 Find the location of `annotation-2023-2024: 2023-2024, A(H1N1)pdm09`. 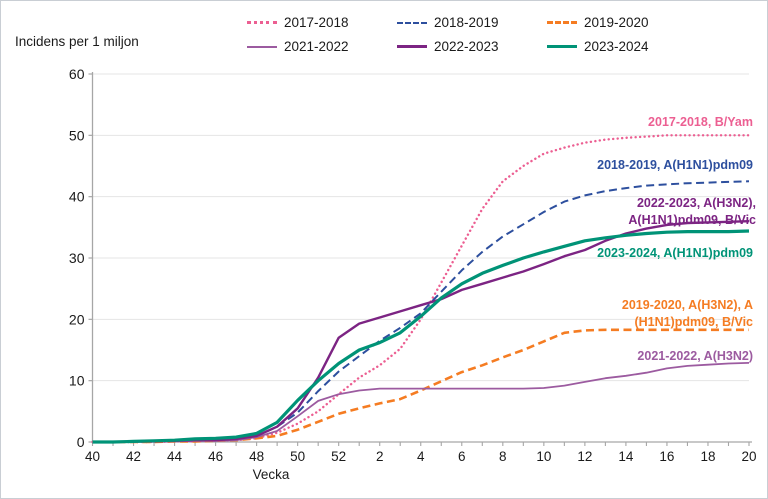

annotation-2023-2024: 2023-2024, A(H1N1)pdm09 is located at coordinates (675, 253).